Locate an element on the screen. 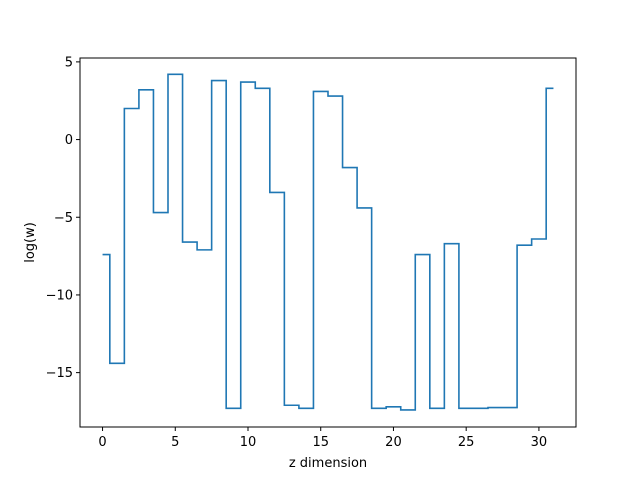 The width and height of the screenshot is (640, 480). y-axis-label: log(w) is located at coordinates (30, 242).